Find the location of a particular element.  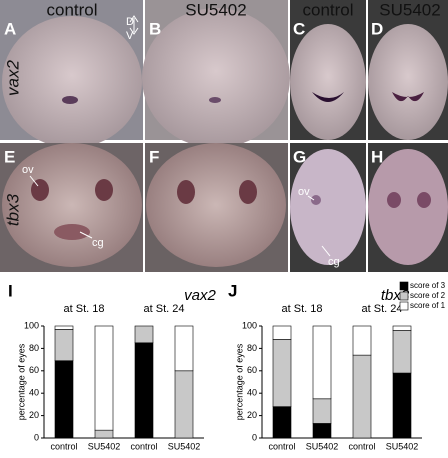

panel-letter: H is located at coordinates (377, 156).